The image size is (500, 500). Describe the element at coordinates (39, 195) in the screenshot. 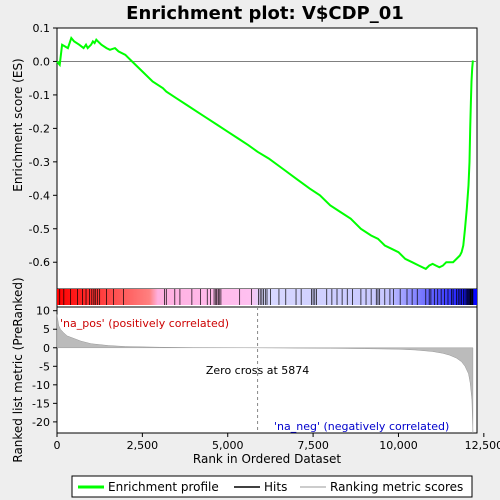

I see `es-y-tick-label: -0.4` at that location.